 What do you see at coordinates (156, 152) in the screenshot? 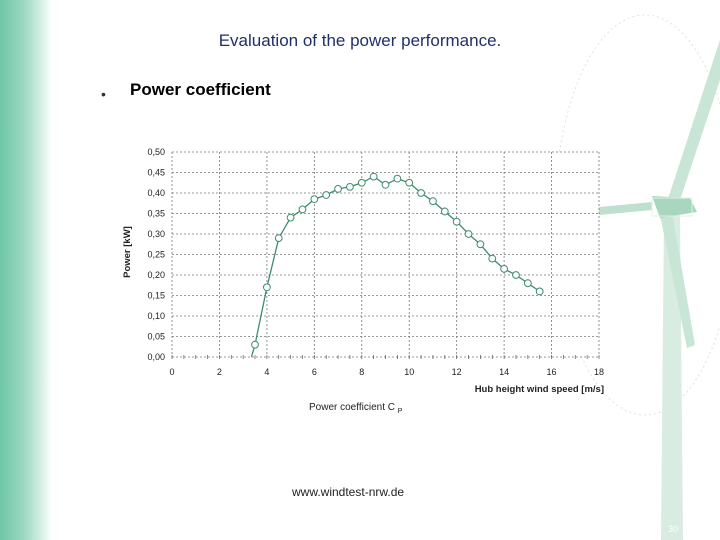
I see `y-tick-label: 0,50` at bounding box center [156, 152].